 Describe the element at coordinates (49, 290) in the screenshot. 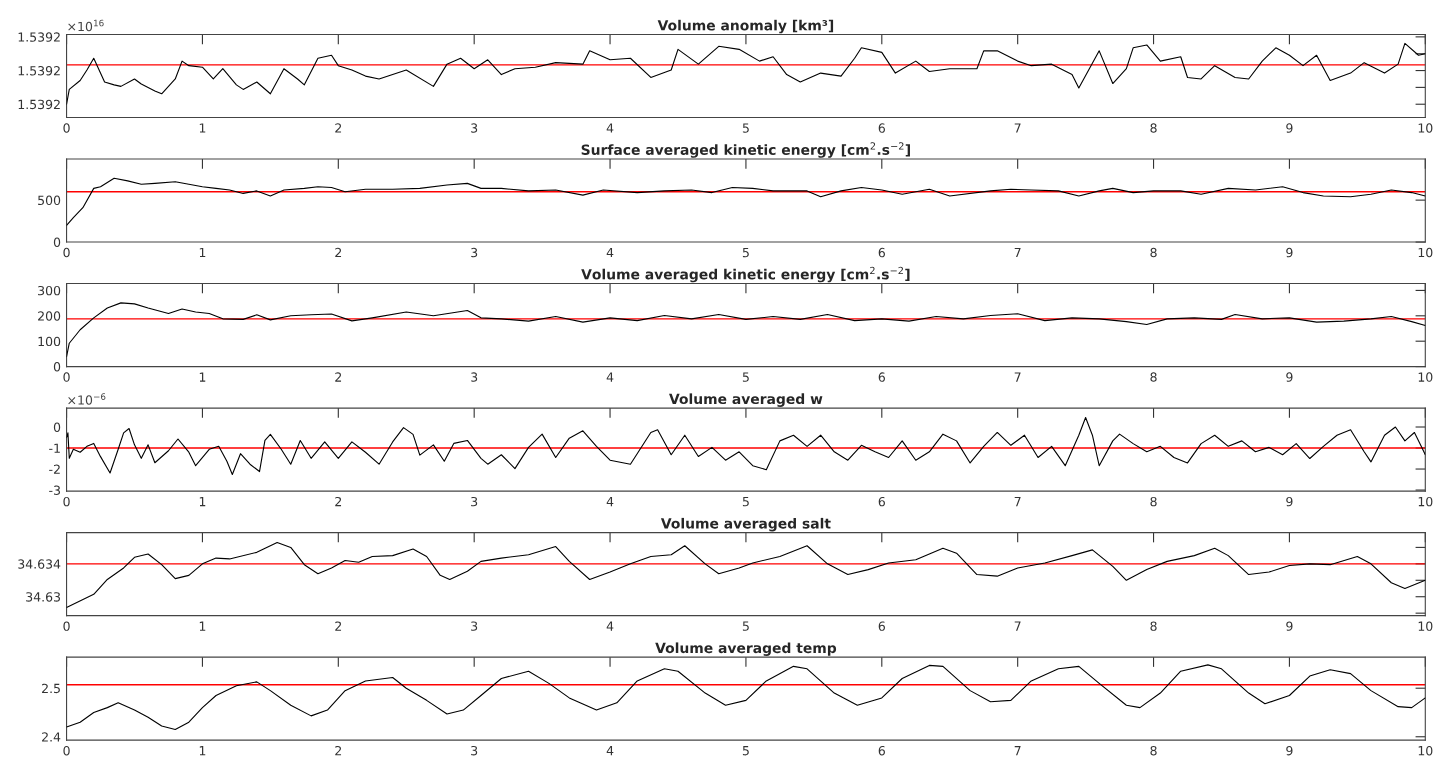

I see `y-tick-label: 300` at that location.